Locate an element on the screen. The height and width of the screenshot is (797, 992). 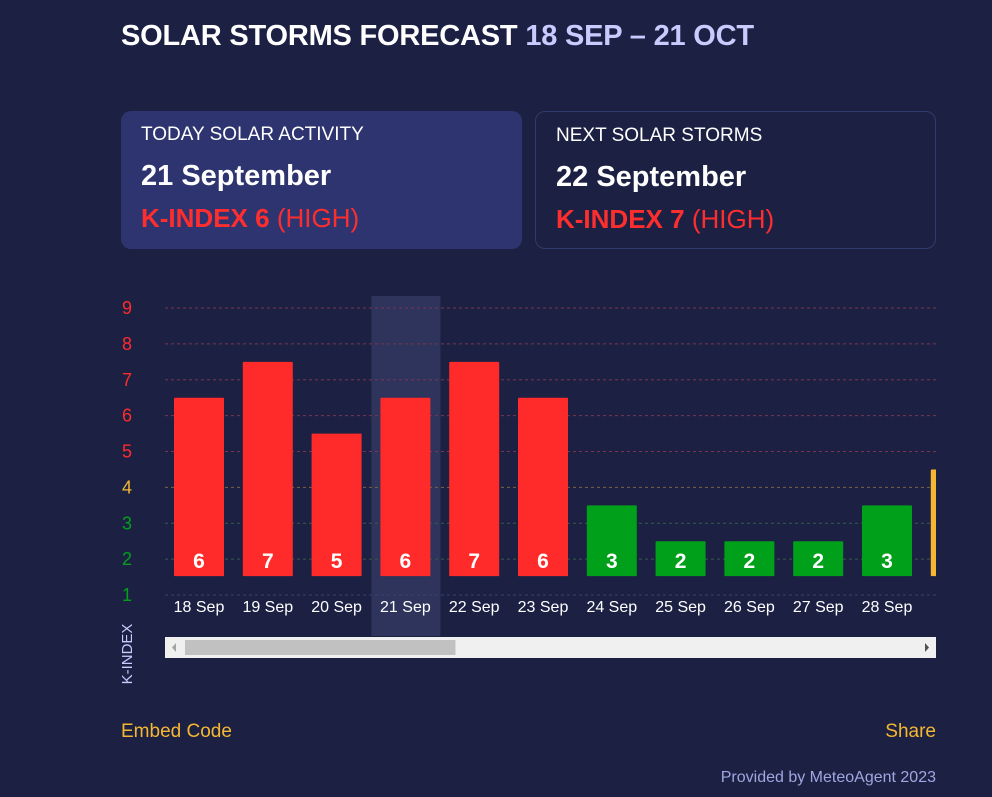
next-date: 22 September is located at coordinates (651, 177).